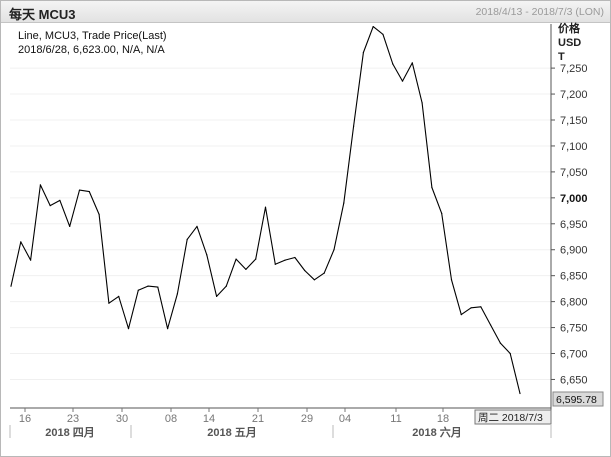  I want to click on cursor-date-box: 周二 2018/7/3, so click(513, 417).